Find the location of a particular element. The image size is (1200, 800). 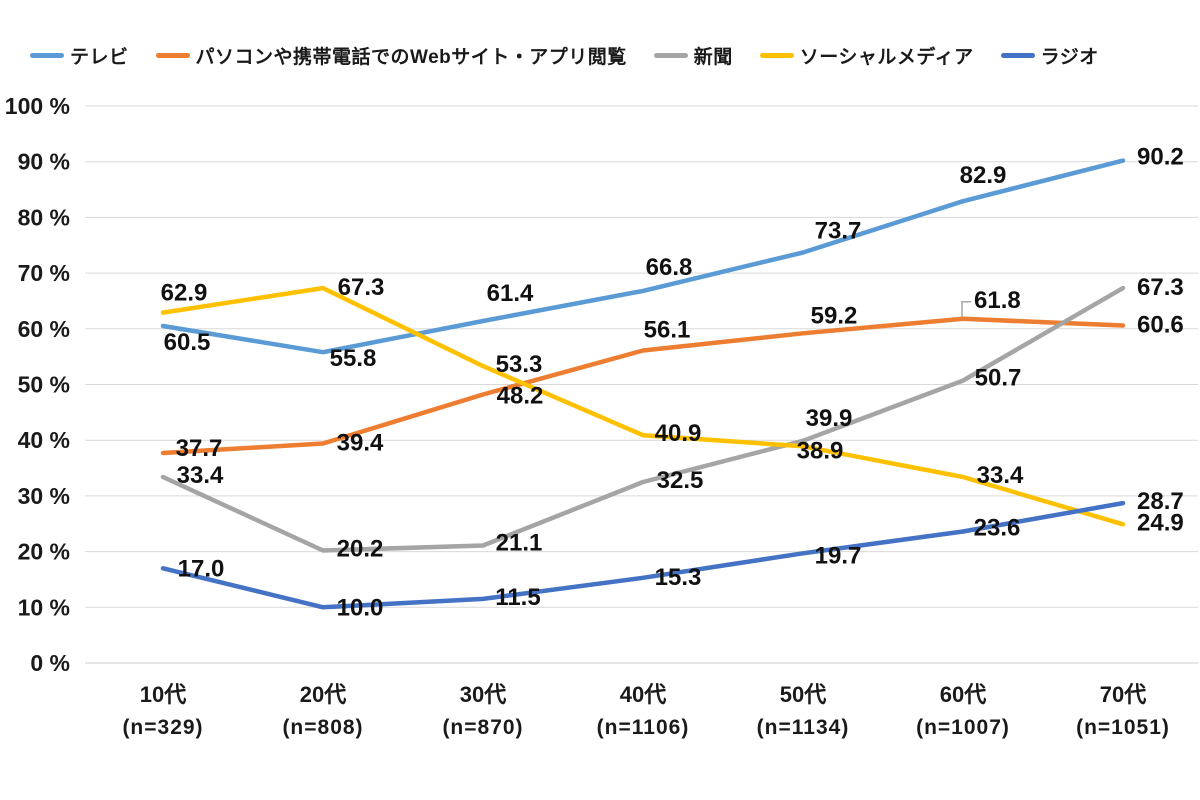

data-label-tv-70代: 90.2 is located at coordinates (1160, 157).